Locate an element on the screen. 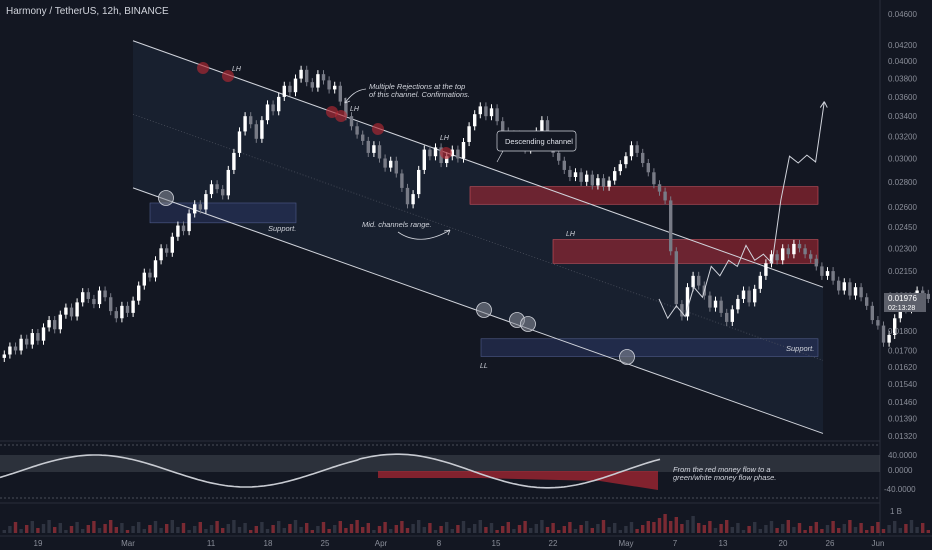 Image resolution: width=932 pixels, height=550 pixels. rejection-marker is located at coordinates (203, 68).